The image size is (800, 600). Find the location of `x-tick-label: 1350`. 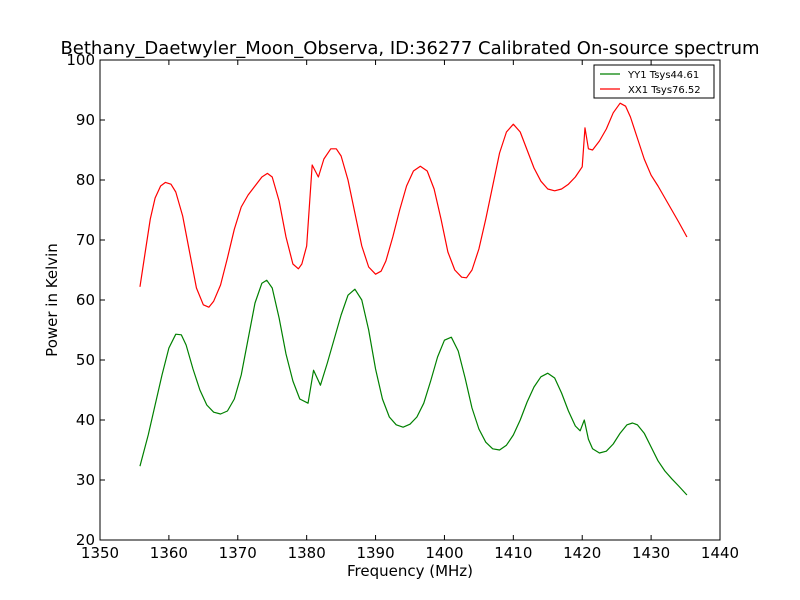

x-tick-label: 1350 is located at coordinates (100, 553).